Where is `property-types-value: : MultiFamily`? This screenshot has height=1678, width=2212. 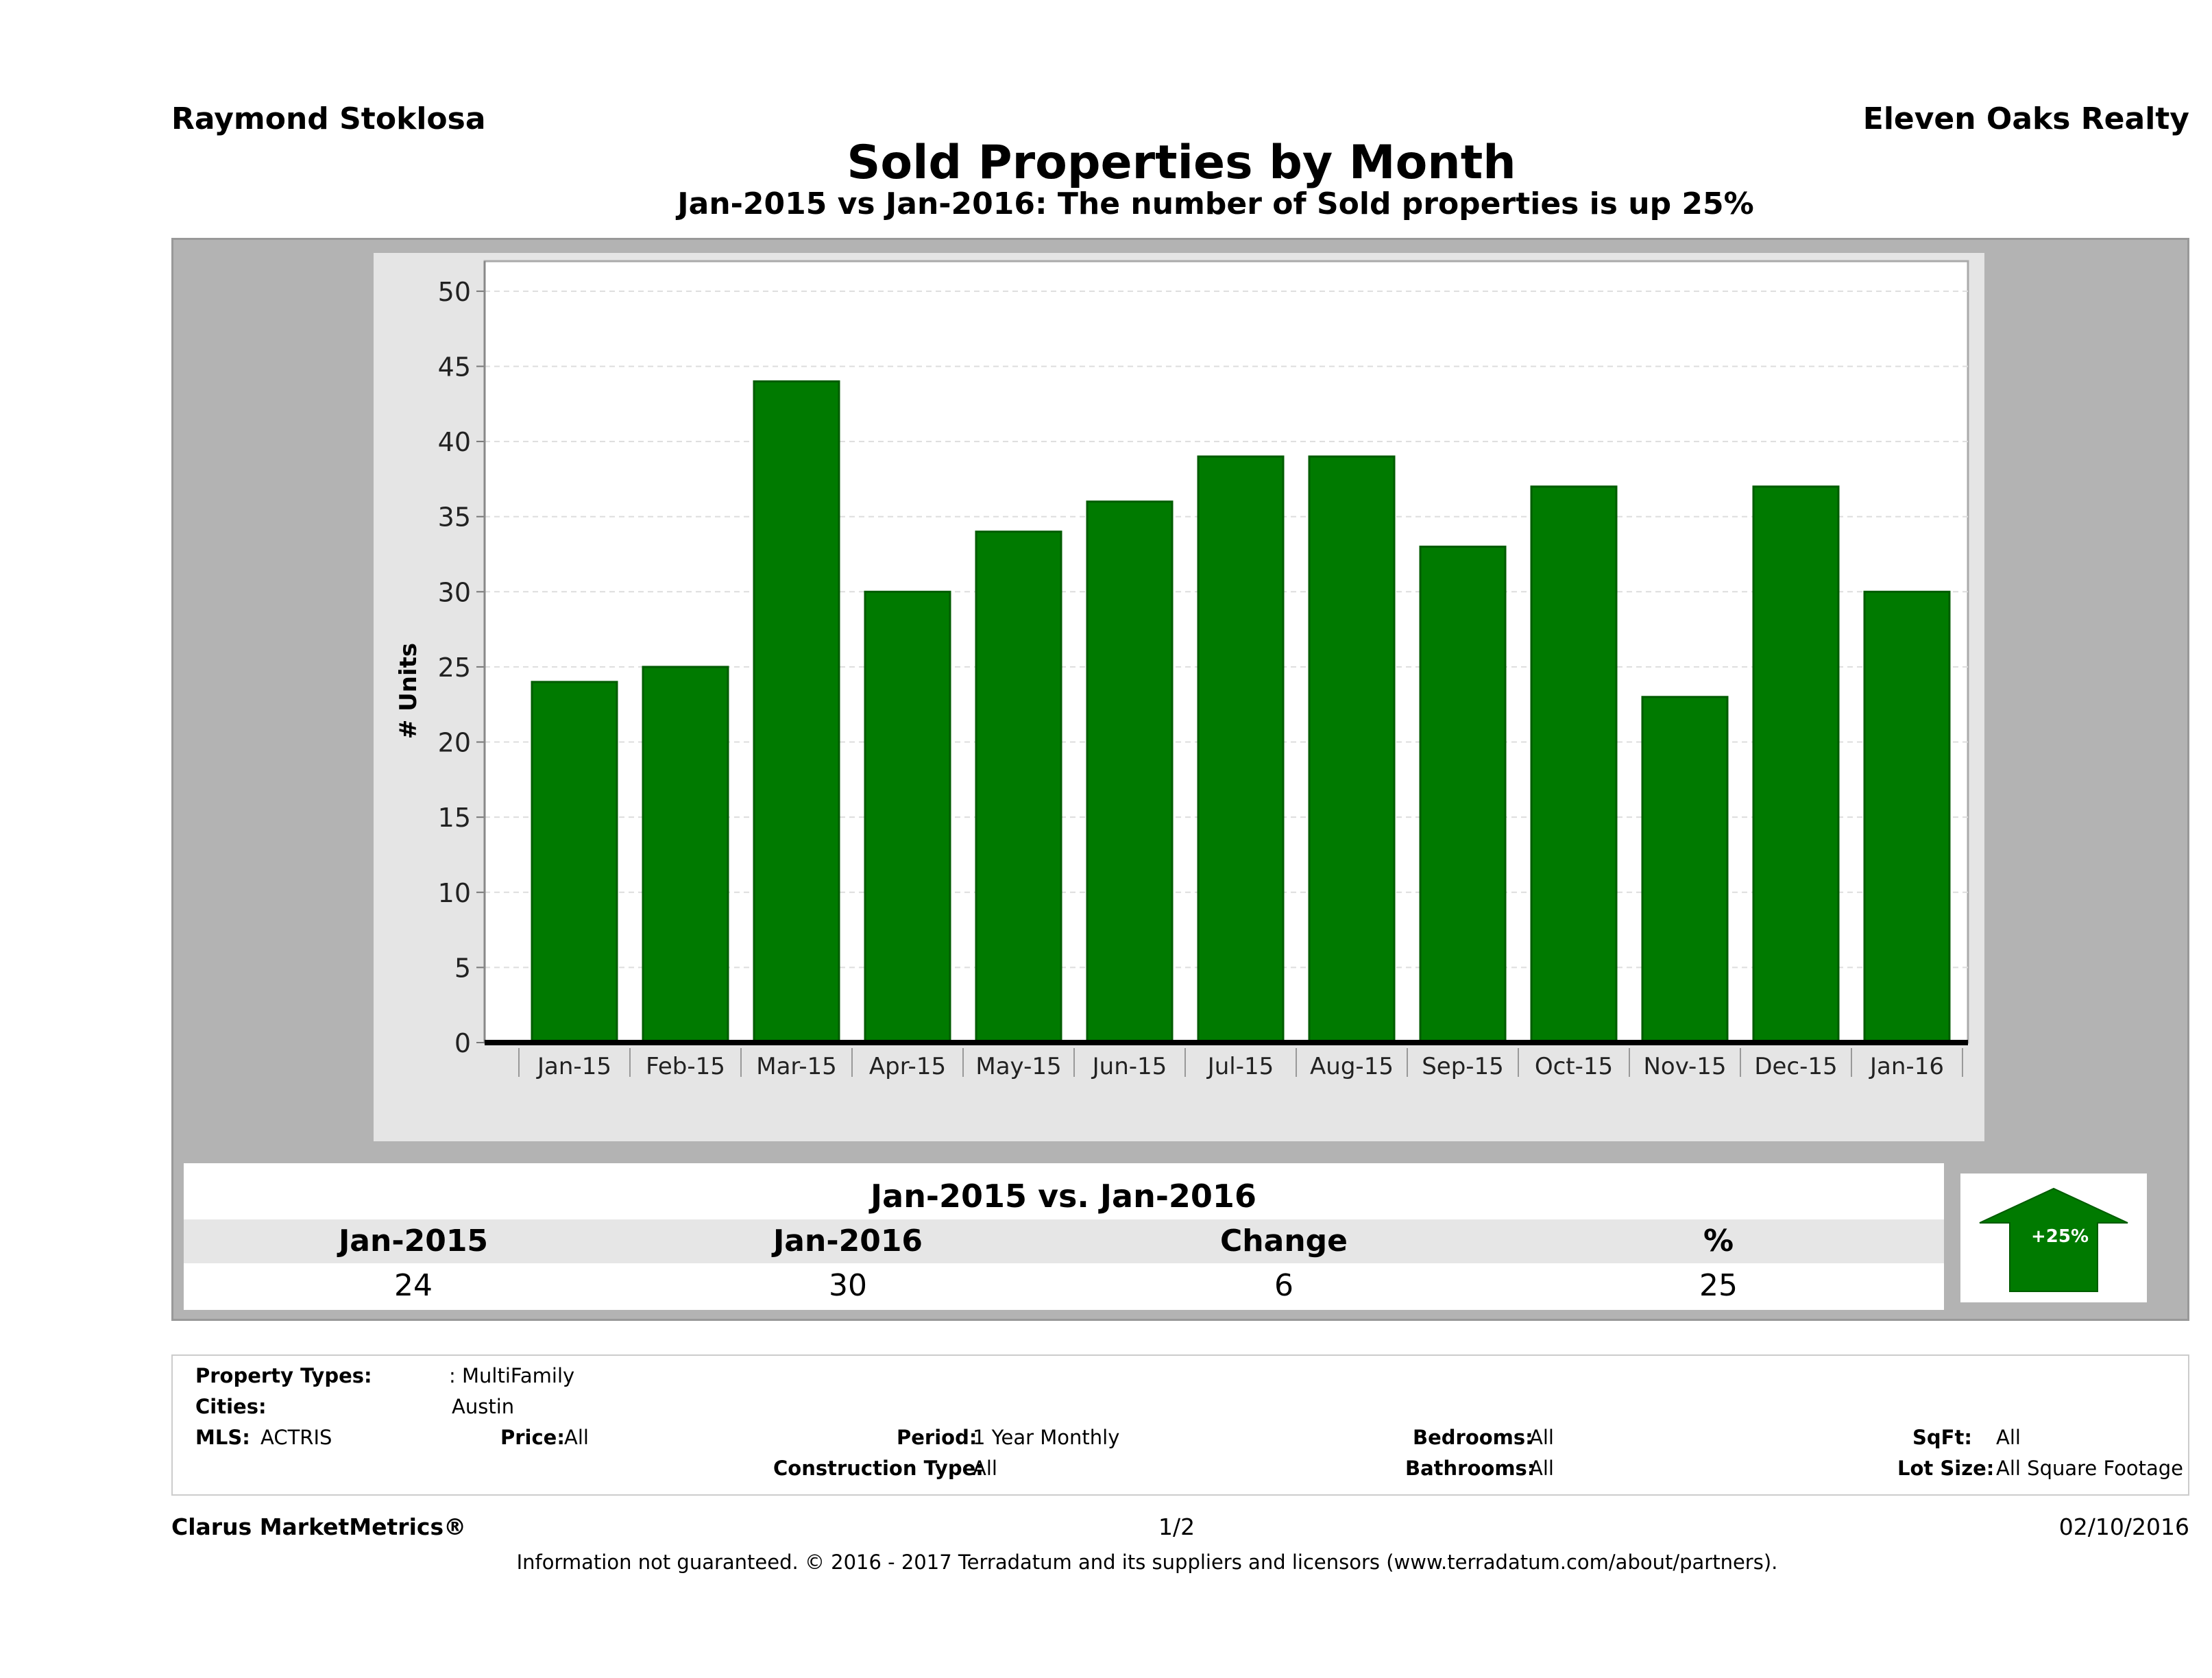
property-types-value: : MultiFamily is located at coordinates (512, 1375).